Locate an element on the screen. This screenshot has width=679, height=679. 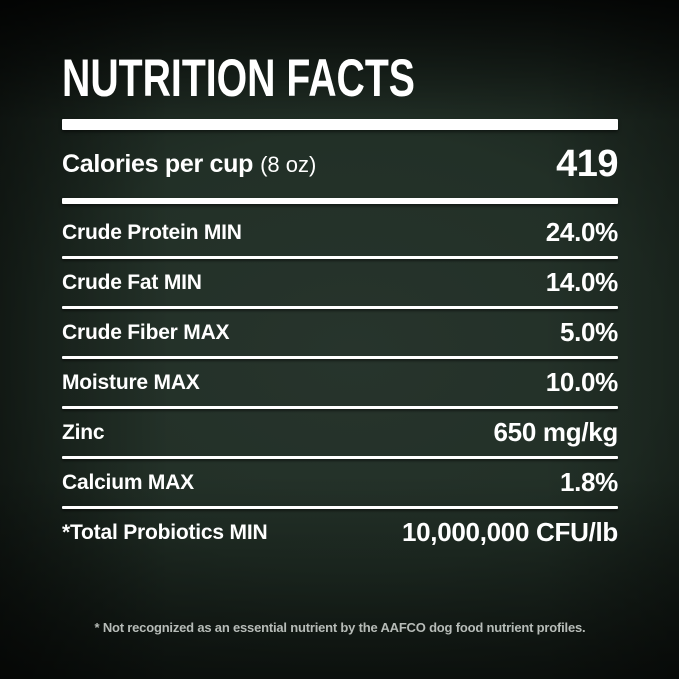
calories-divider is located at coordinates (340, 201).